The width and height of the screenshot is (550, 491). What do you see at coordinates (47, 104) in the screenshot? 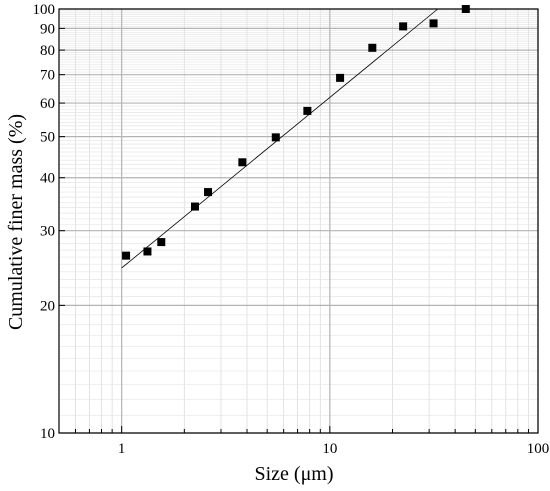
I see `y-tick-label: 60` at bounding box center [47, 104].